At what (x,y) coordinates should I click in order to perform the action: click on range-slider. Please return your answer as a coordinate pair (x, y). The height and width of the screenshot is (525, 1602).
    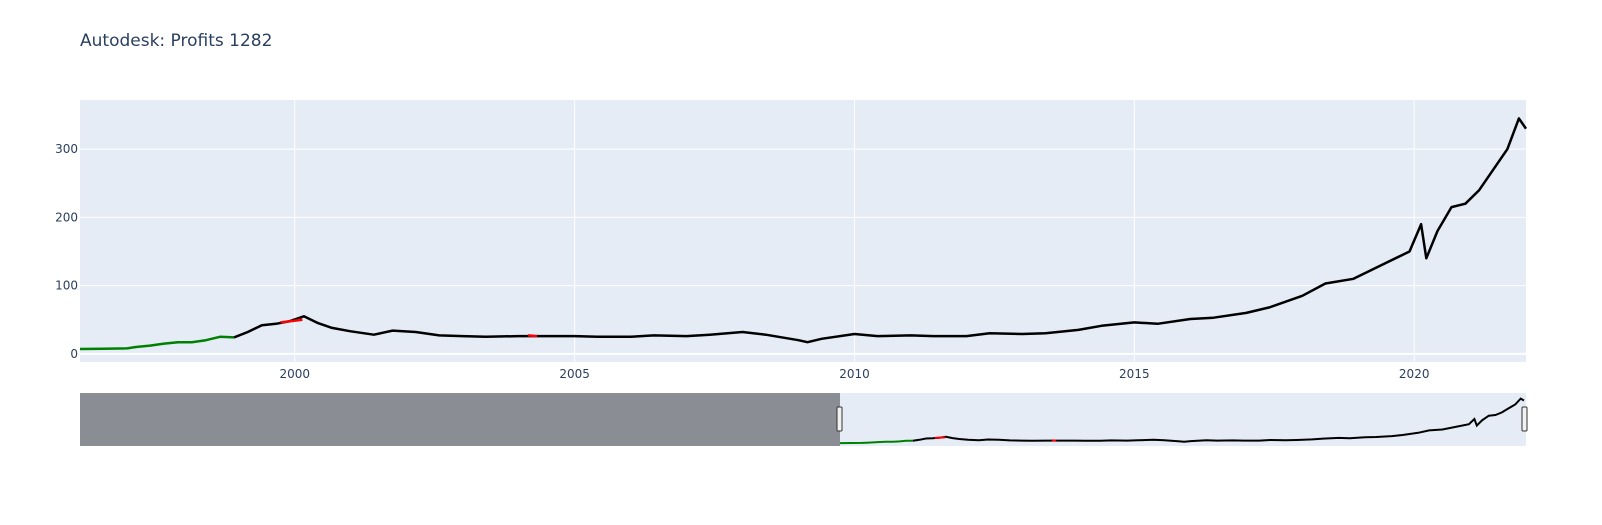
    Looking at the image, I should click on (804, 419).